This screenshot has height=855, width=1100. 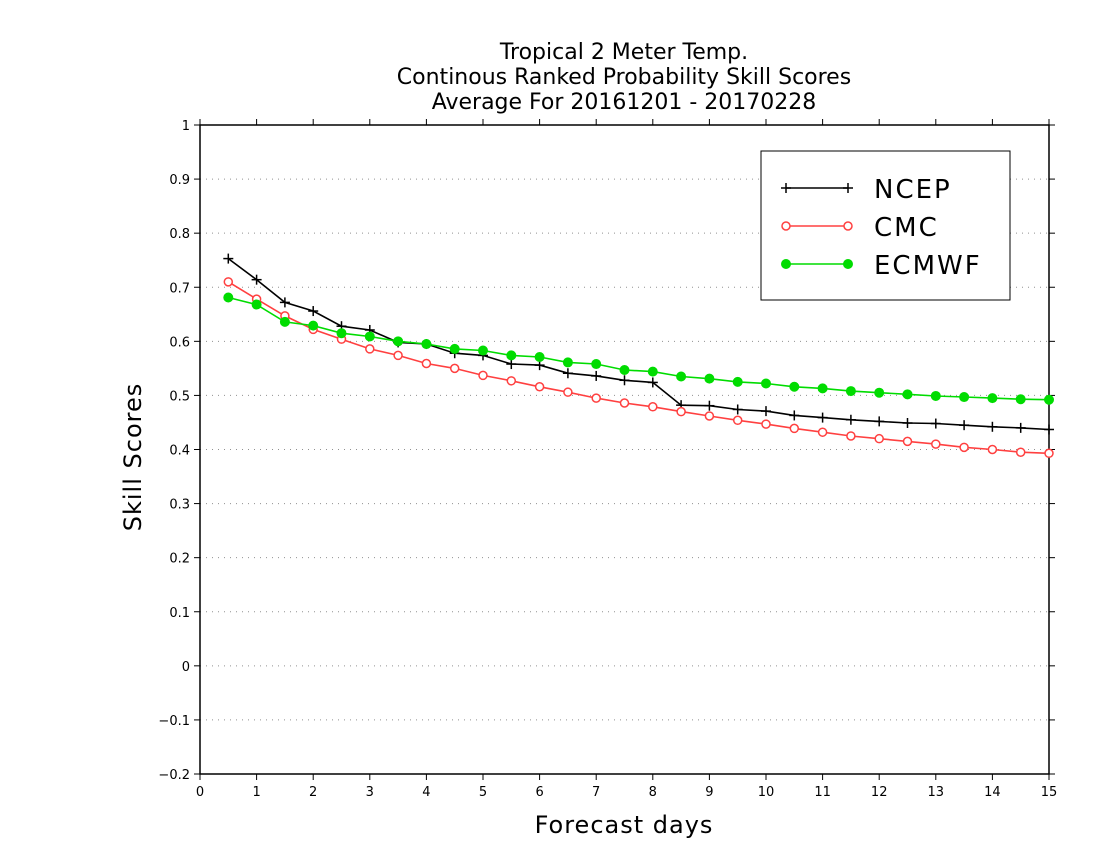 I want to click on series-ecmwf, so click(x=638, y=348).